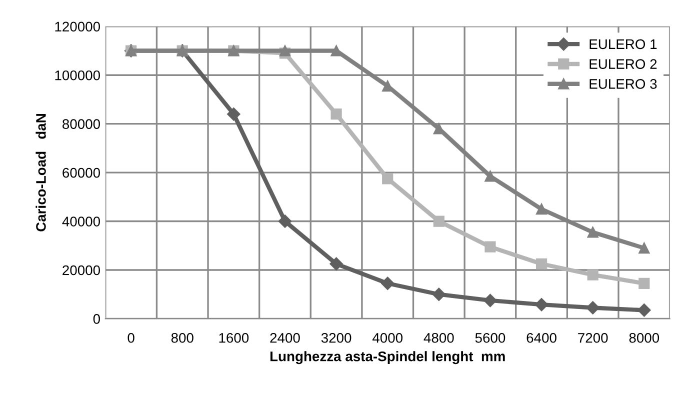 The width and height of the screenshot is (680, 406). I want to click on legend-label: EULERO 1, so click(623, 44).